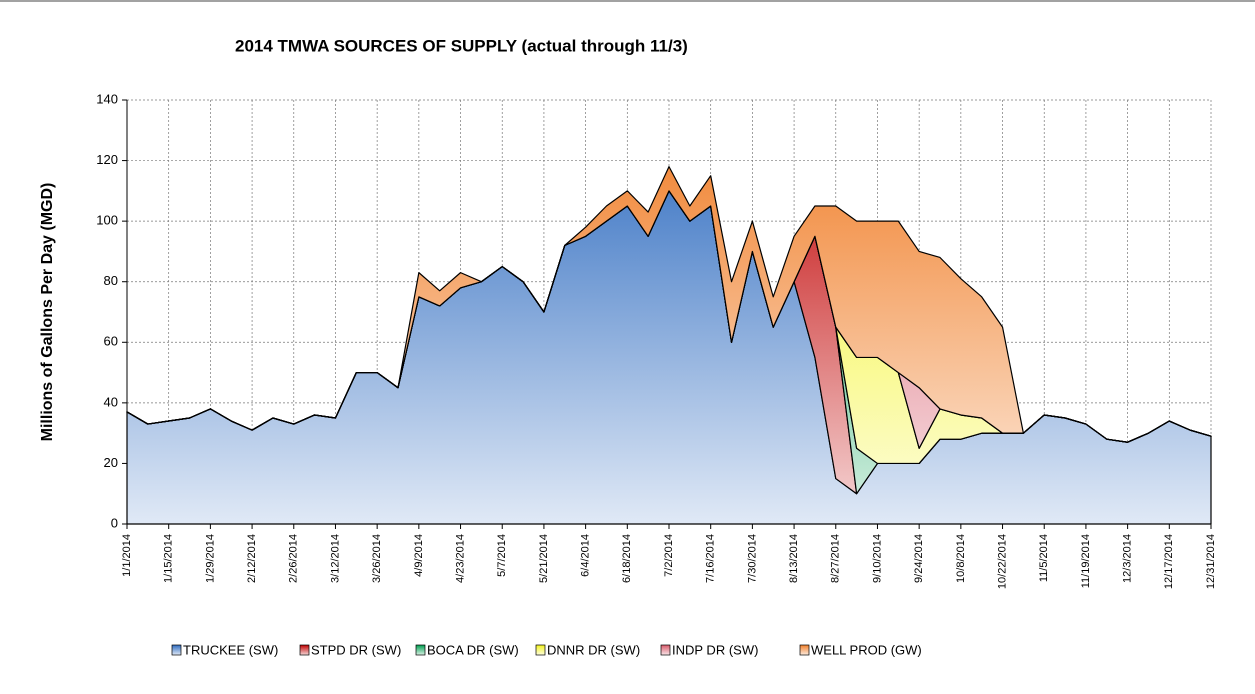 This screenshot has height=694, width=1255. What do you see at coordinates (1044, 558) in the screenshot?
I see `x-tick-label: 11/5/2014` at bounding box center [1044, 558].